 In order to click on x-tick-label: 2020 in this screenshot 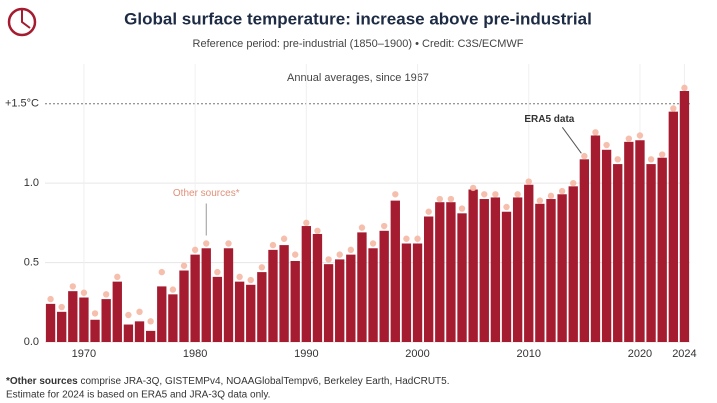, I will do `click(640, 354)`.